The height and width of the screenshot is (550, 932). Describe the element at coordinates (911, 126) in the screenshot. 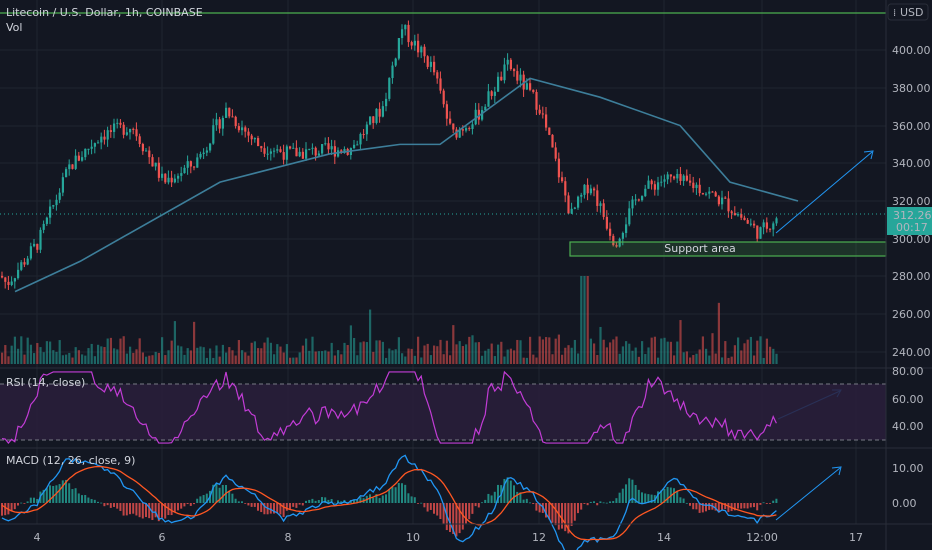

I see `price-tick: 360.00` at that location.